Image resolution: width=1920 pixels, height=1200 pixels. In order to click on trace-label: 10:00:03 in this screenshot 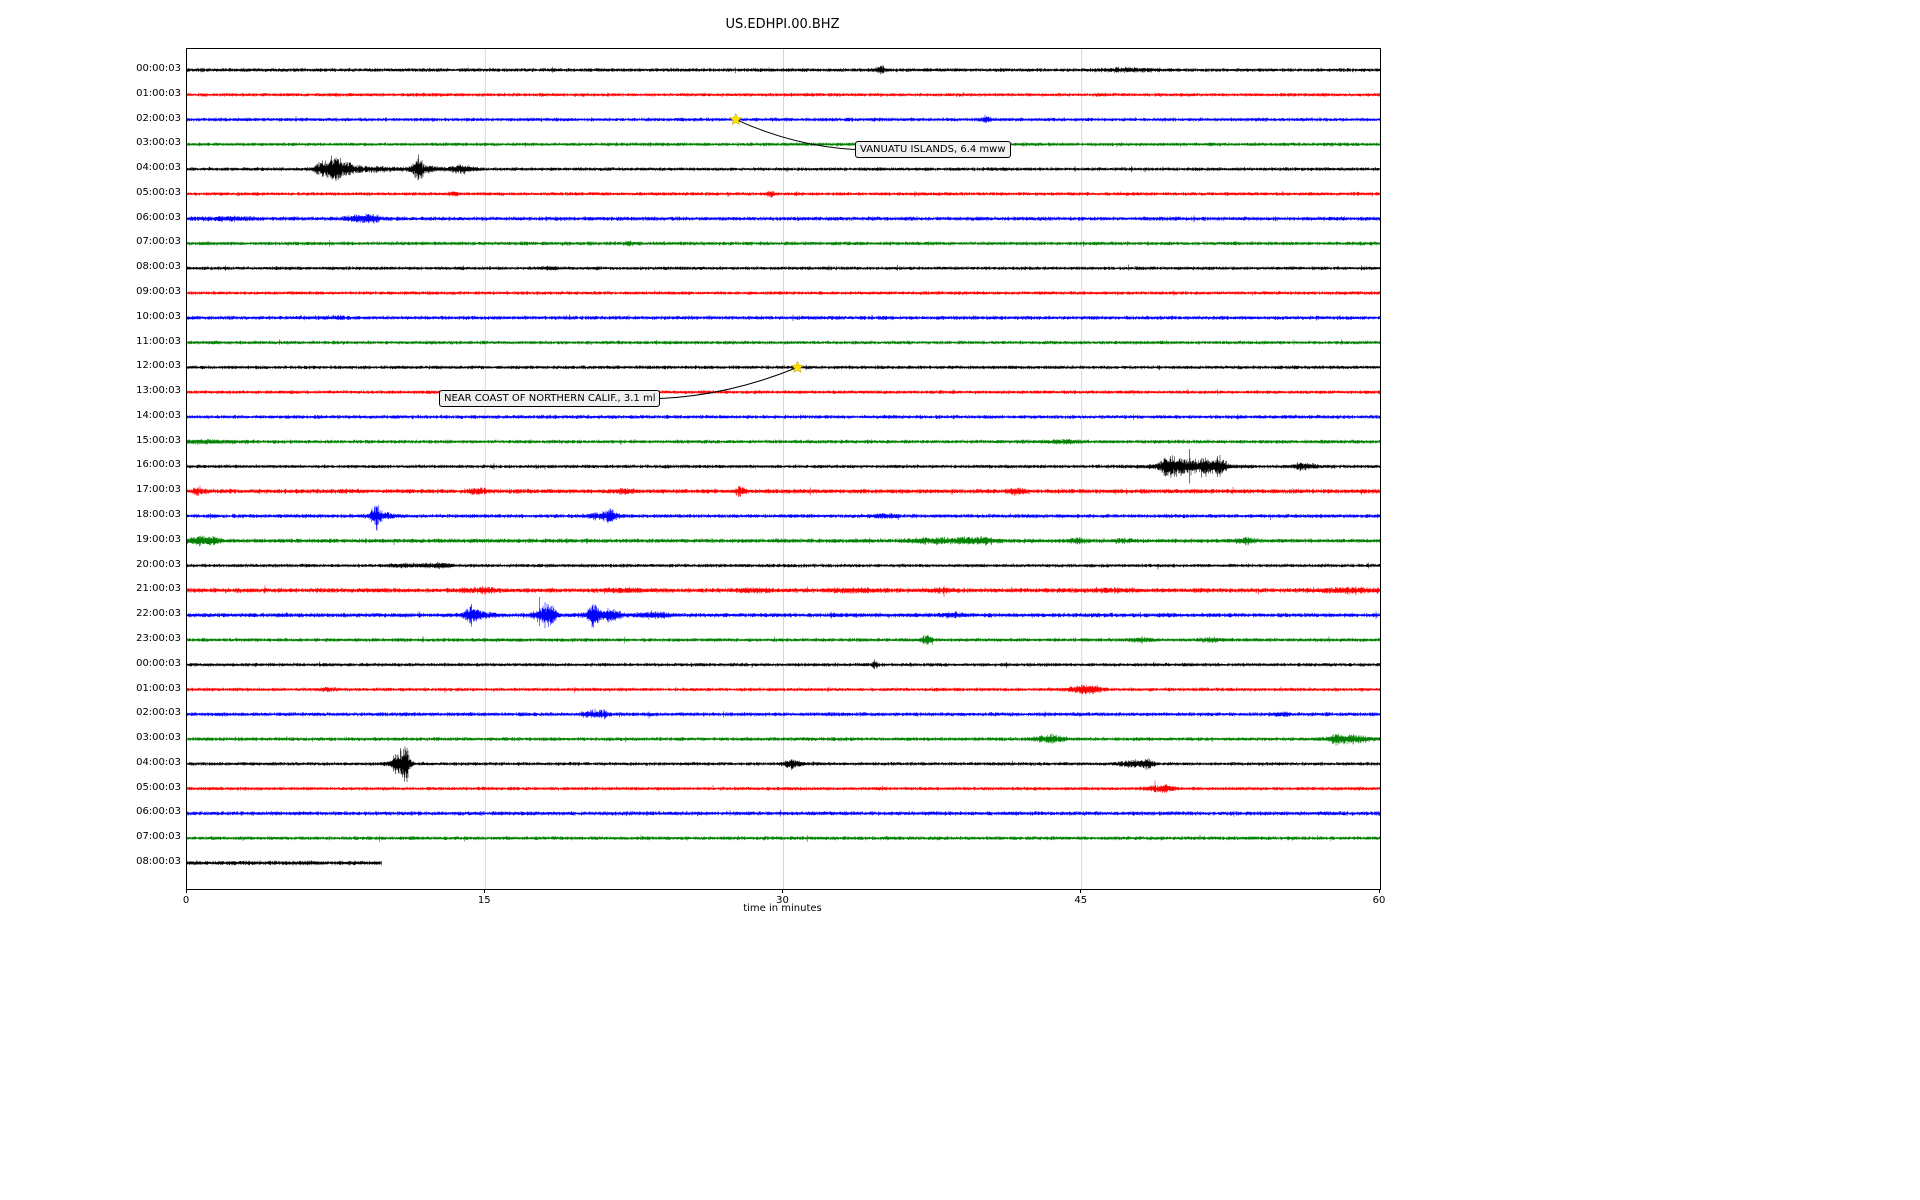, I will do `click(158, 316)`.